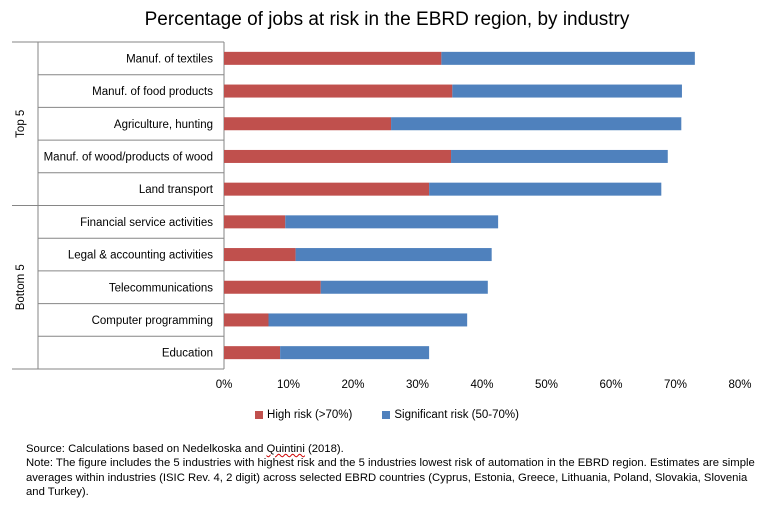 Image resolution: width=774 pixels, height=509 pixels. I want to click on x-tick-label: 0%, so click(224, 385).